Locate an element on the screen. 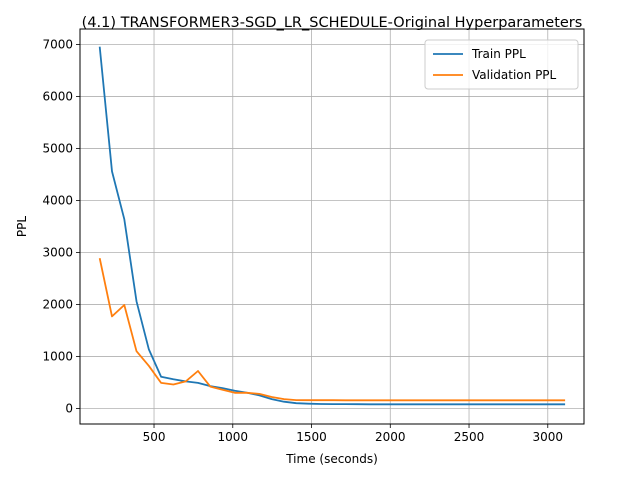 Image resolution: width=640 pixels, height=480 pixels. y-tick-label: 1000 is located at coordinates (57, 356).